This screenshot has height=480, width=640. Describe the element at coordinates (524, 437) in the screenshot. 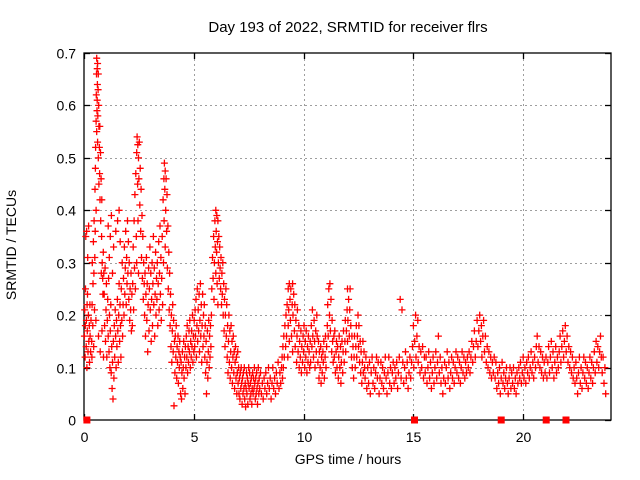

I see `x-tick-label: 20` at that location.